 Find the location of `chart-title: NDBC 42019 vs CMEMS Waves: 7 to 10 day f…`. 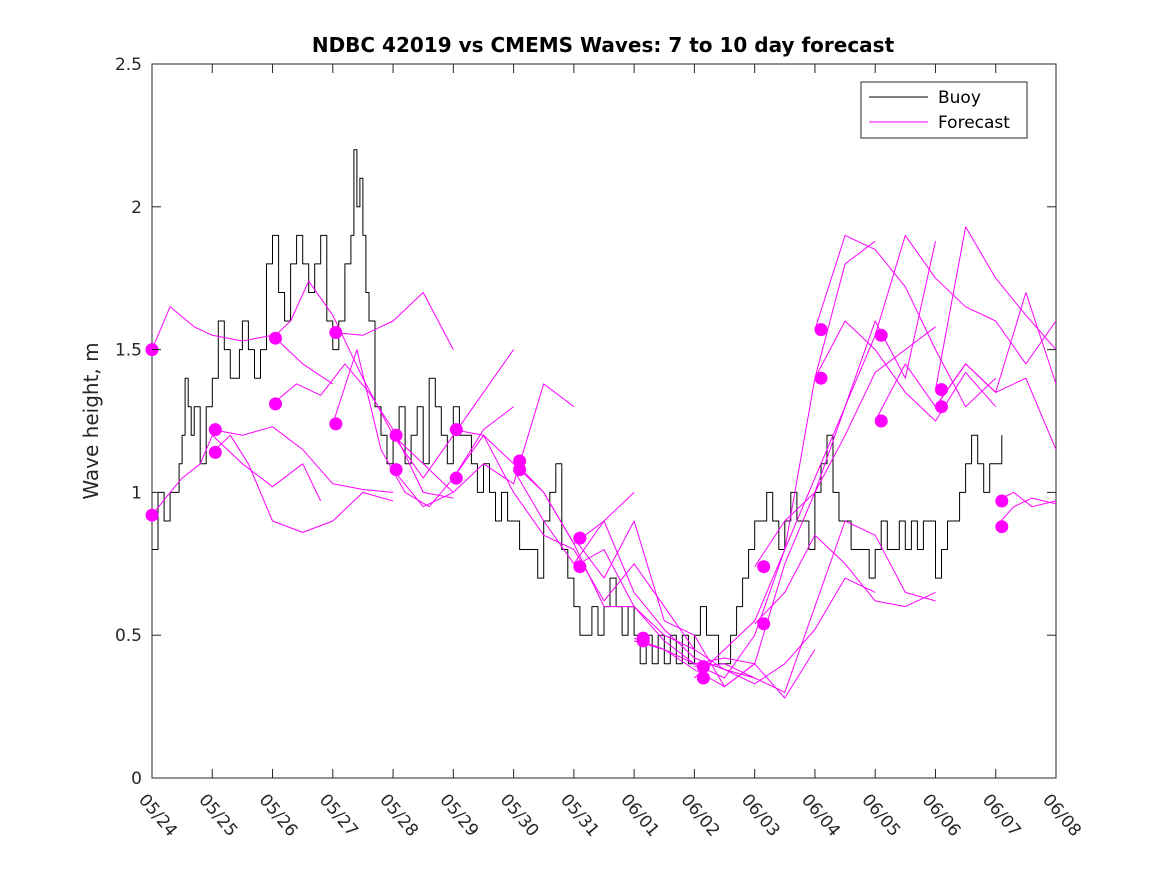

chart-title: NDBC 42019 vs CMEMS Waves: 7 to 10 day f… is located at coordinates (603, 45).